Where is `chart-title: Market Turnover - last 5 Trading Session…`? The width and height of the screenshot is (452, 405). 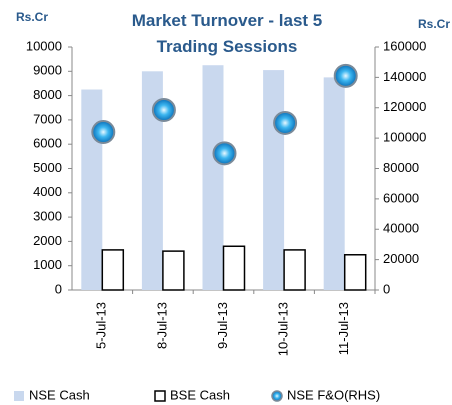
chart-title: Market Turnover - last 5 Trading Session… is located at coordinates (227, 33).